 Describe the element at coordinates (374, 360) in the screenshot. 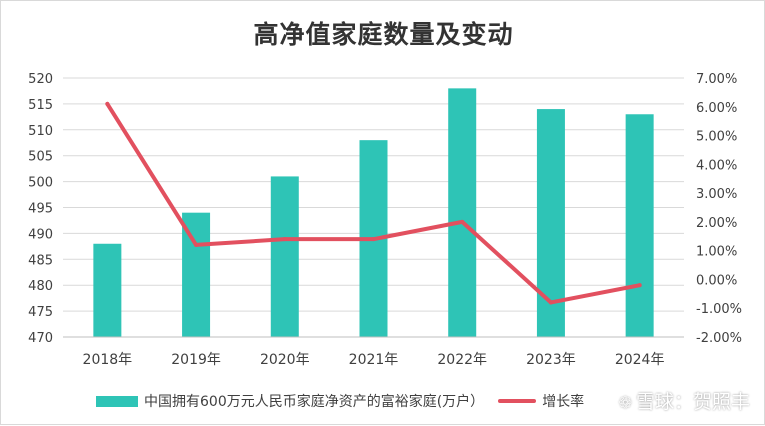

I see `x-tick-label: 2021年` at that location.